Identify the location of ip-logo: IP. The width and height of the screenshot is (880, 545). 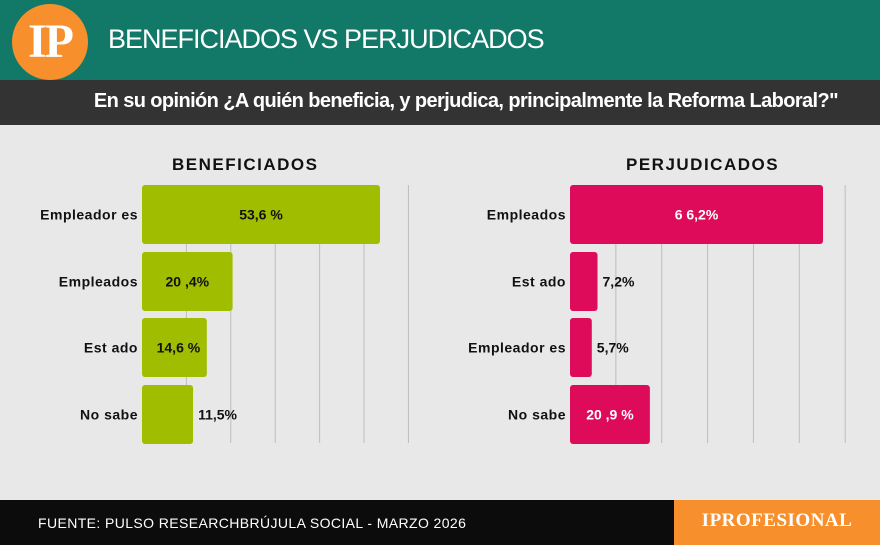
(50, 42).